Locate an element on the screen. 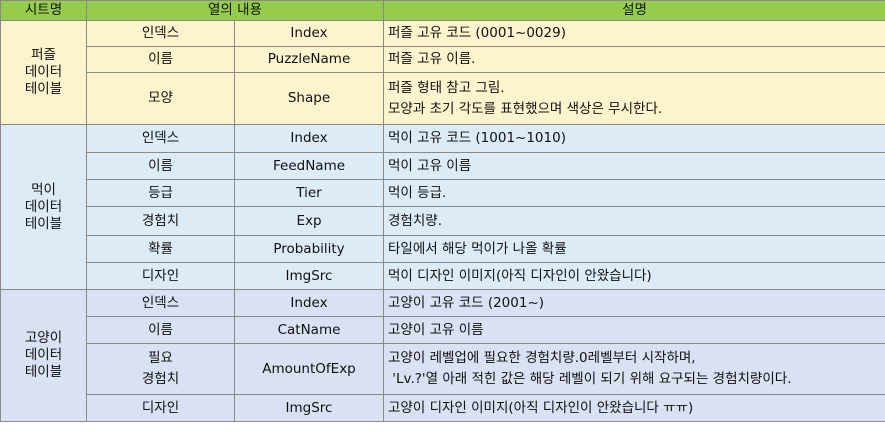 The height and width of the screenshot is (437, 885). column-id-cell: PuzzleName is located at coordinates (309, 59).